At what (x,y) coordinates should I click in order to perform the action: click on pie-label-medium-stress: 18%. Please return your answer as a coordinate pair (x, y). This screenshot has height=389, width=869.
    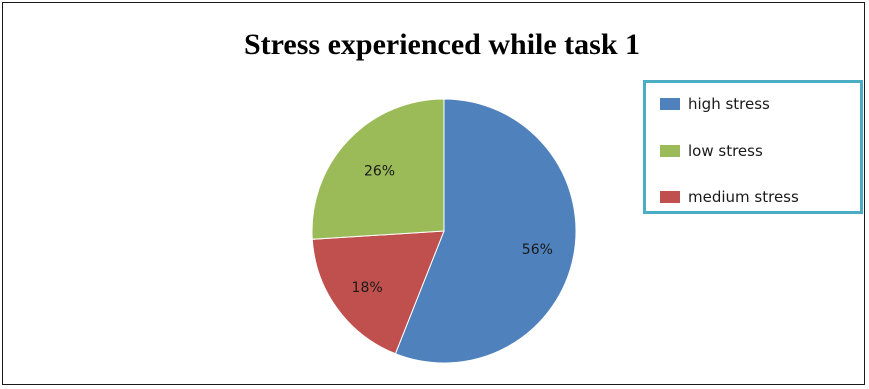
    Looking at the image, I should click on (367, 288).